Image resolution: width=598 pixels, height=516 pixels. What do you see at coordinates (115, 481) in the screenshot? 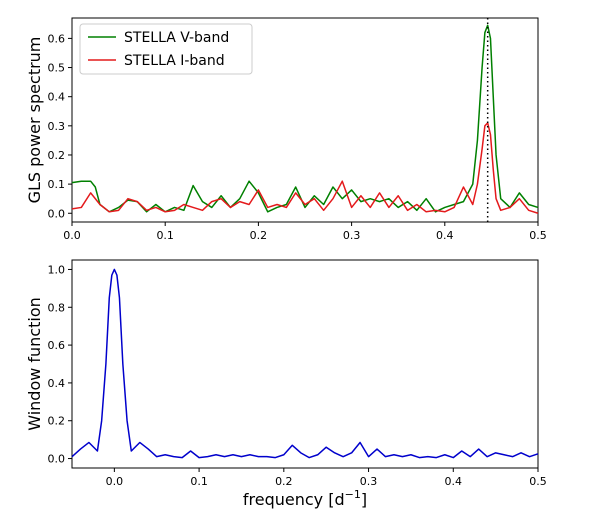
I see `window-x-tick-label: 0.0` at bounding box center [115, 481].